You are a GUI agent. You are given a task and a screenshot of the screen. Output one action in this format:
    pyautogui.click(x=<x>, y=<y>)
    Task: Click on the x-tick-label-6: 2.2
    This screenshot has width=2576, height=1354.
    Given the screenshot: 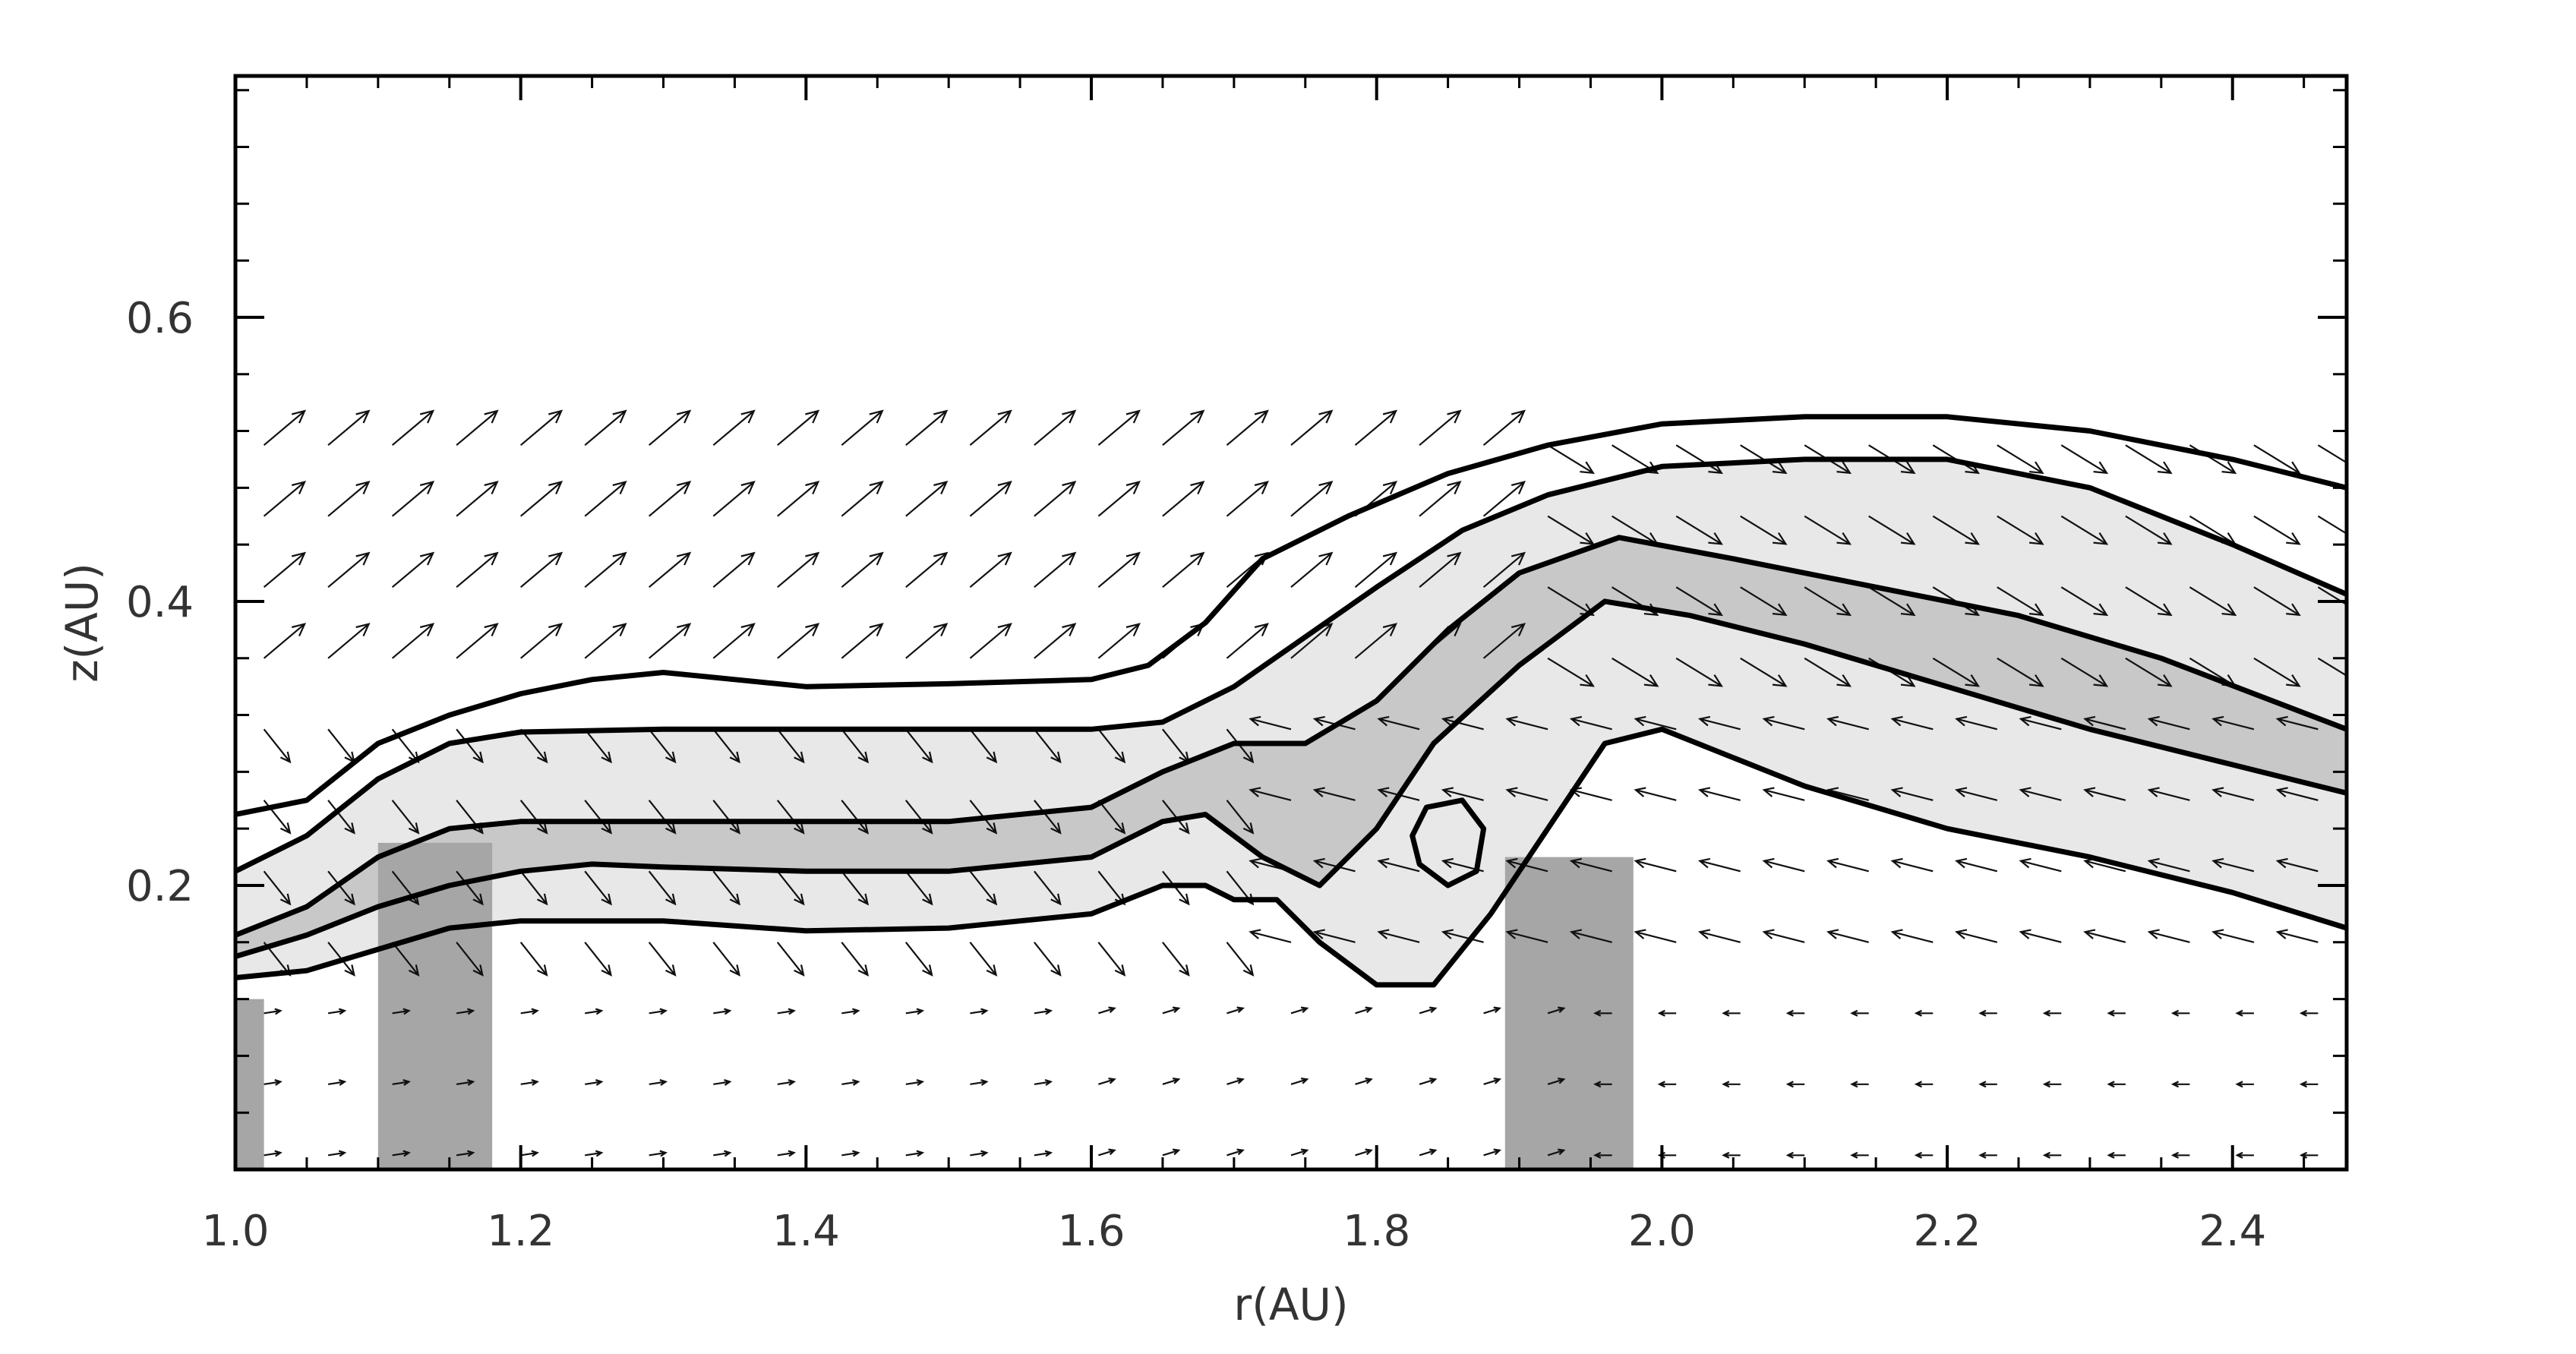 What is the action you would take?
    pyautogui.click(x=1947, y=1232)
    